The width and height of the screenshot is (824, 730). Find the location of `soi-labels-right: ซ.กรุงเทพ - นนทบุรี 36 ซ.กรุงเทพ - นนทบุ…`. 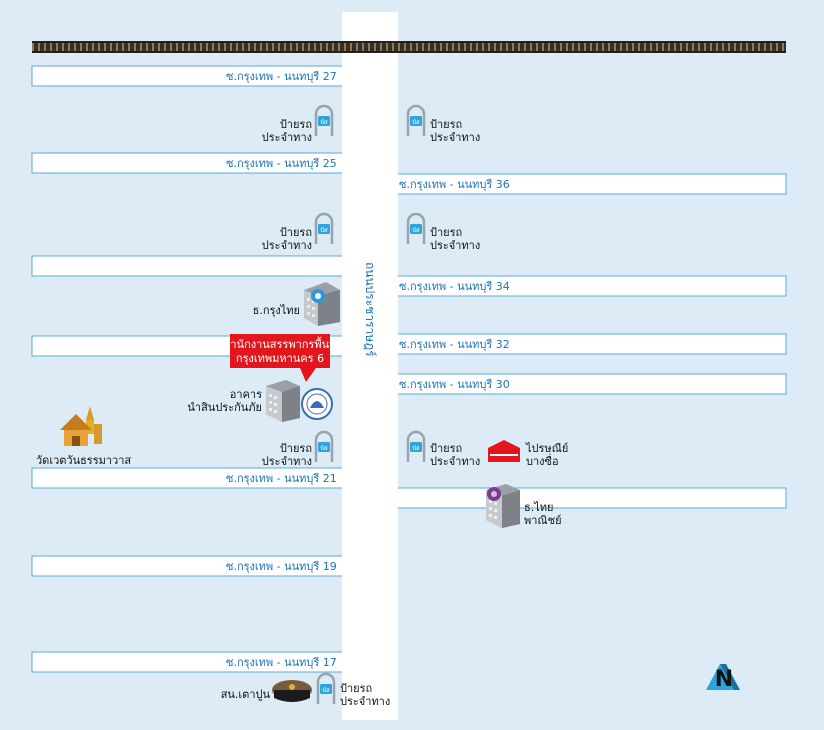

soi-labels-right: ซ.กรุงเทพ - นนทบุรี 36 ซ.กรุงเทพ - นนทบุ… is located at coordinates (454, 284).